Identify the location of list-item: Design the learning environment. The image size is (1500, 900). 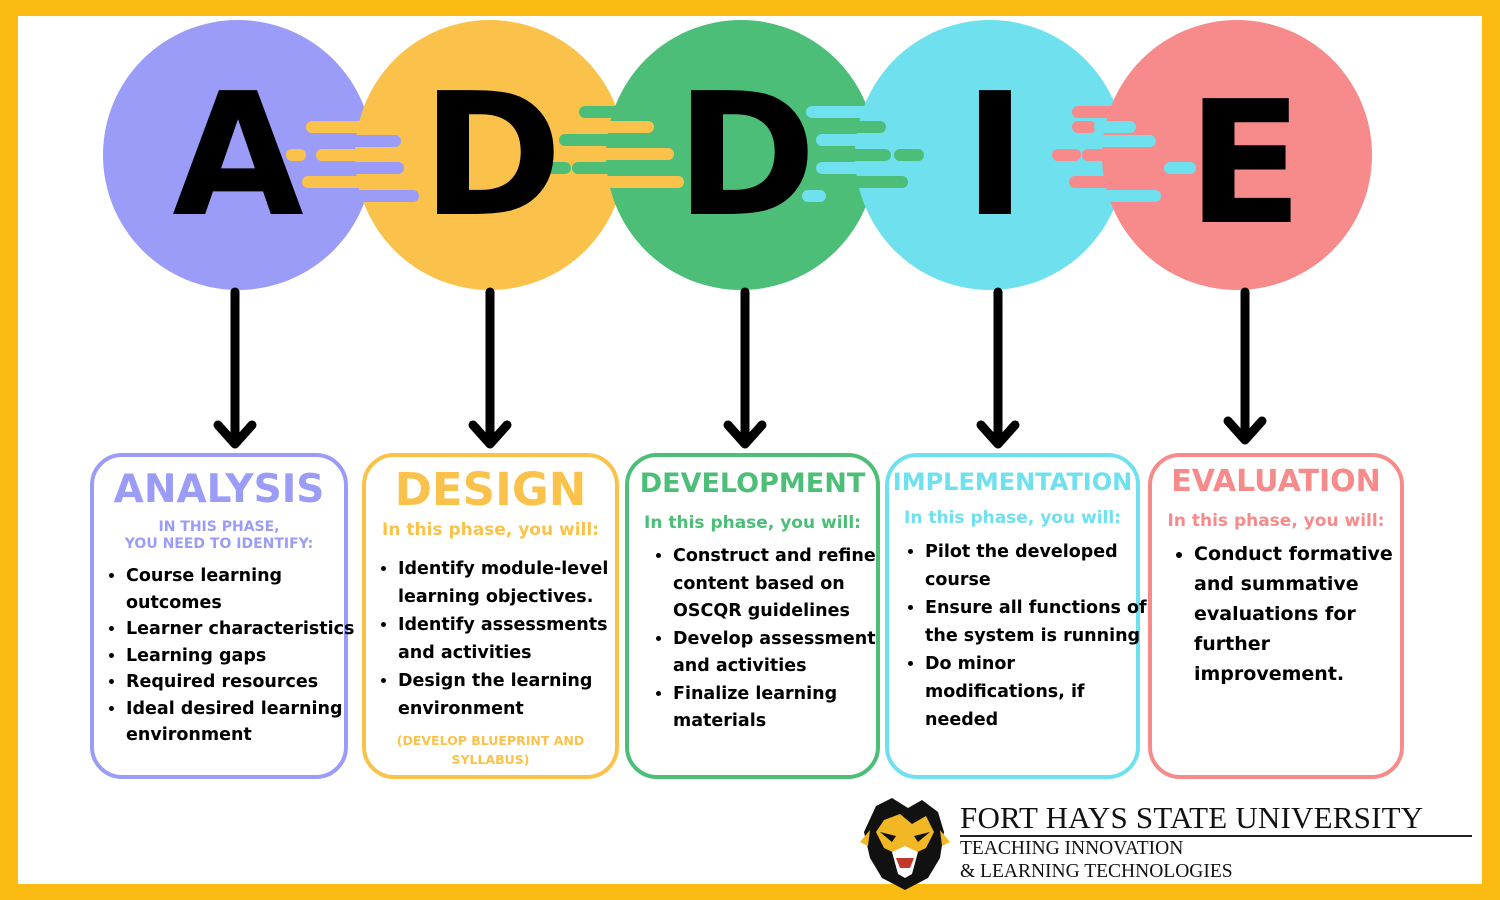
(518, 695).